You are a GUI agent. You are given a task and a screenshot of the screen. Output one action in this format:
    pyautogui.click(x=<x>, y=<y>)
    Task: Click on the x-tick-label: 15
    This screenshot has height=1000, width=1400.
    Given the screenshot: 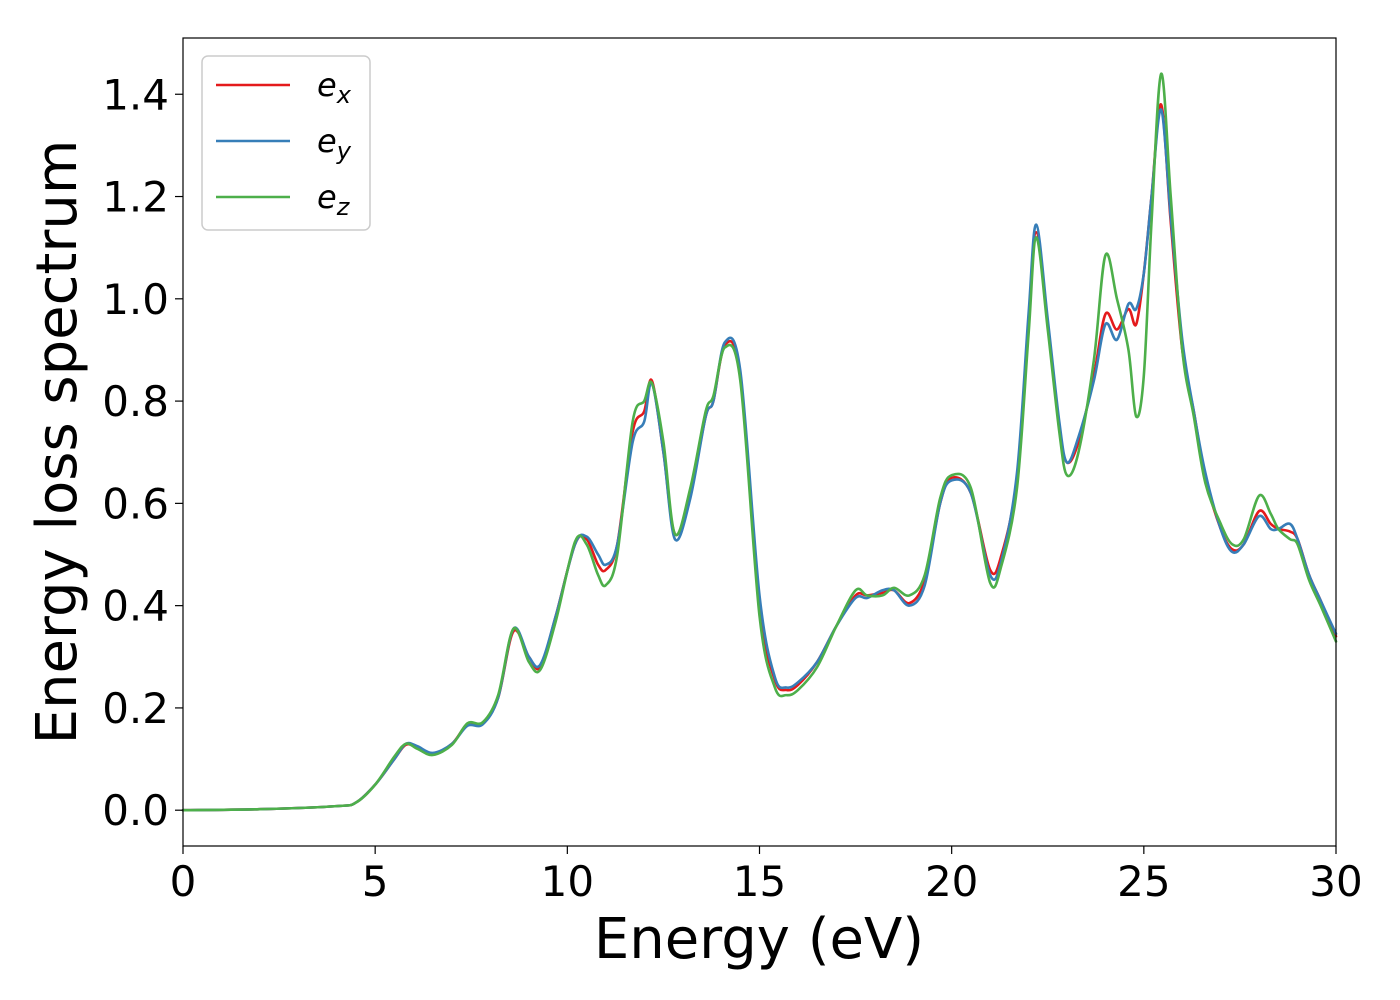 What is the action you would take?
    pyautogui.click(x=759, y=881)
    